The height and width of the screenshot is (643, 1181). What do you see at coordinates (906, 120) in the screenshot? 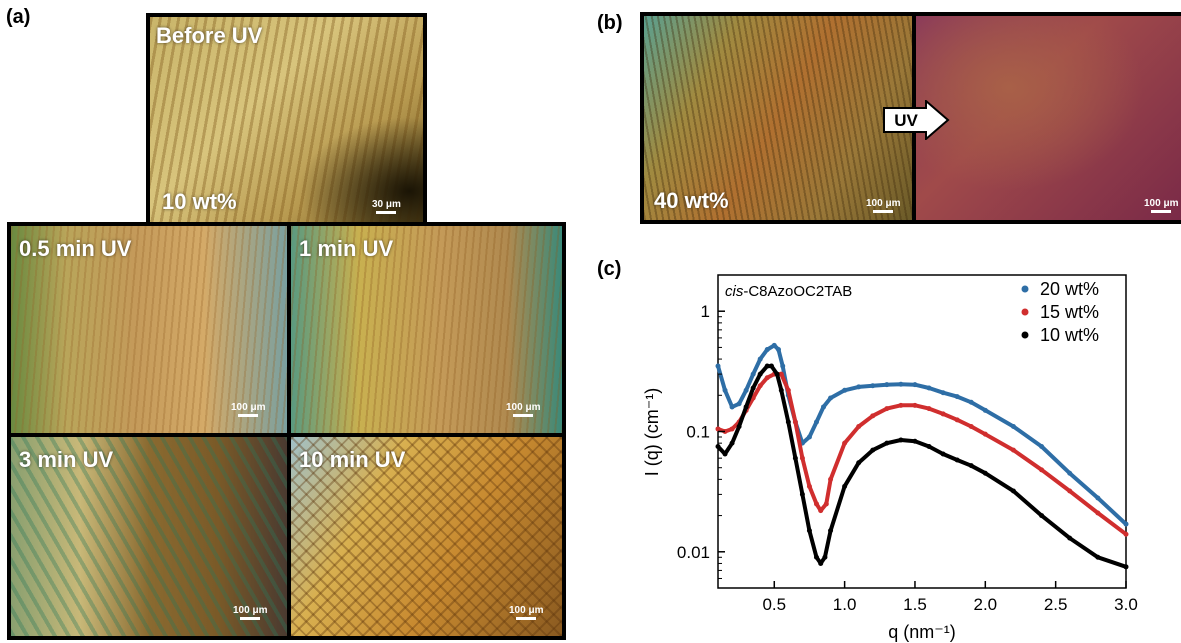
I see `uv-arrow-label: UV` at bounding box center [906, 120].